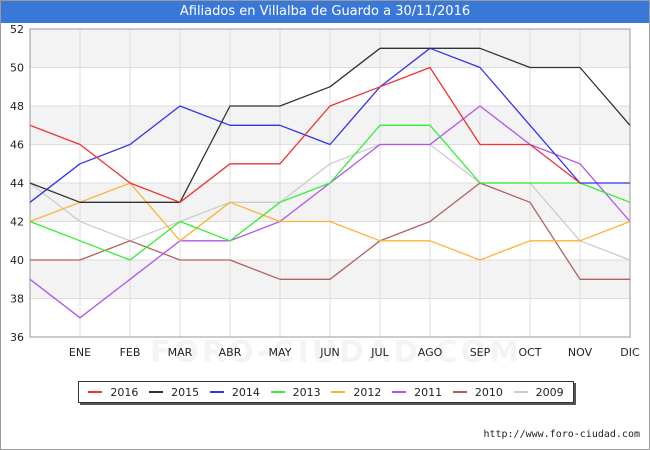 This screenshot has width=650, height=450. What do you see at coordinates (185, 392) in the screenshot?
I see `legend-label: 2015` at bounding box center [185, 392].